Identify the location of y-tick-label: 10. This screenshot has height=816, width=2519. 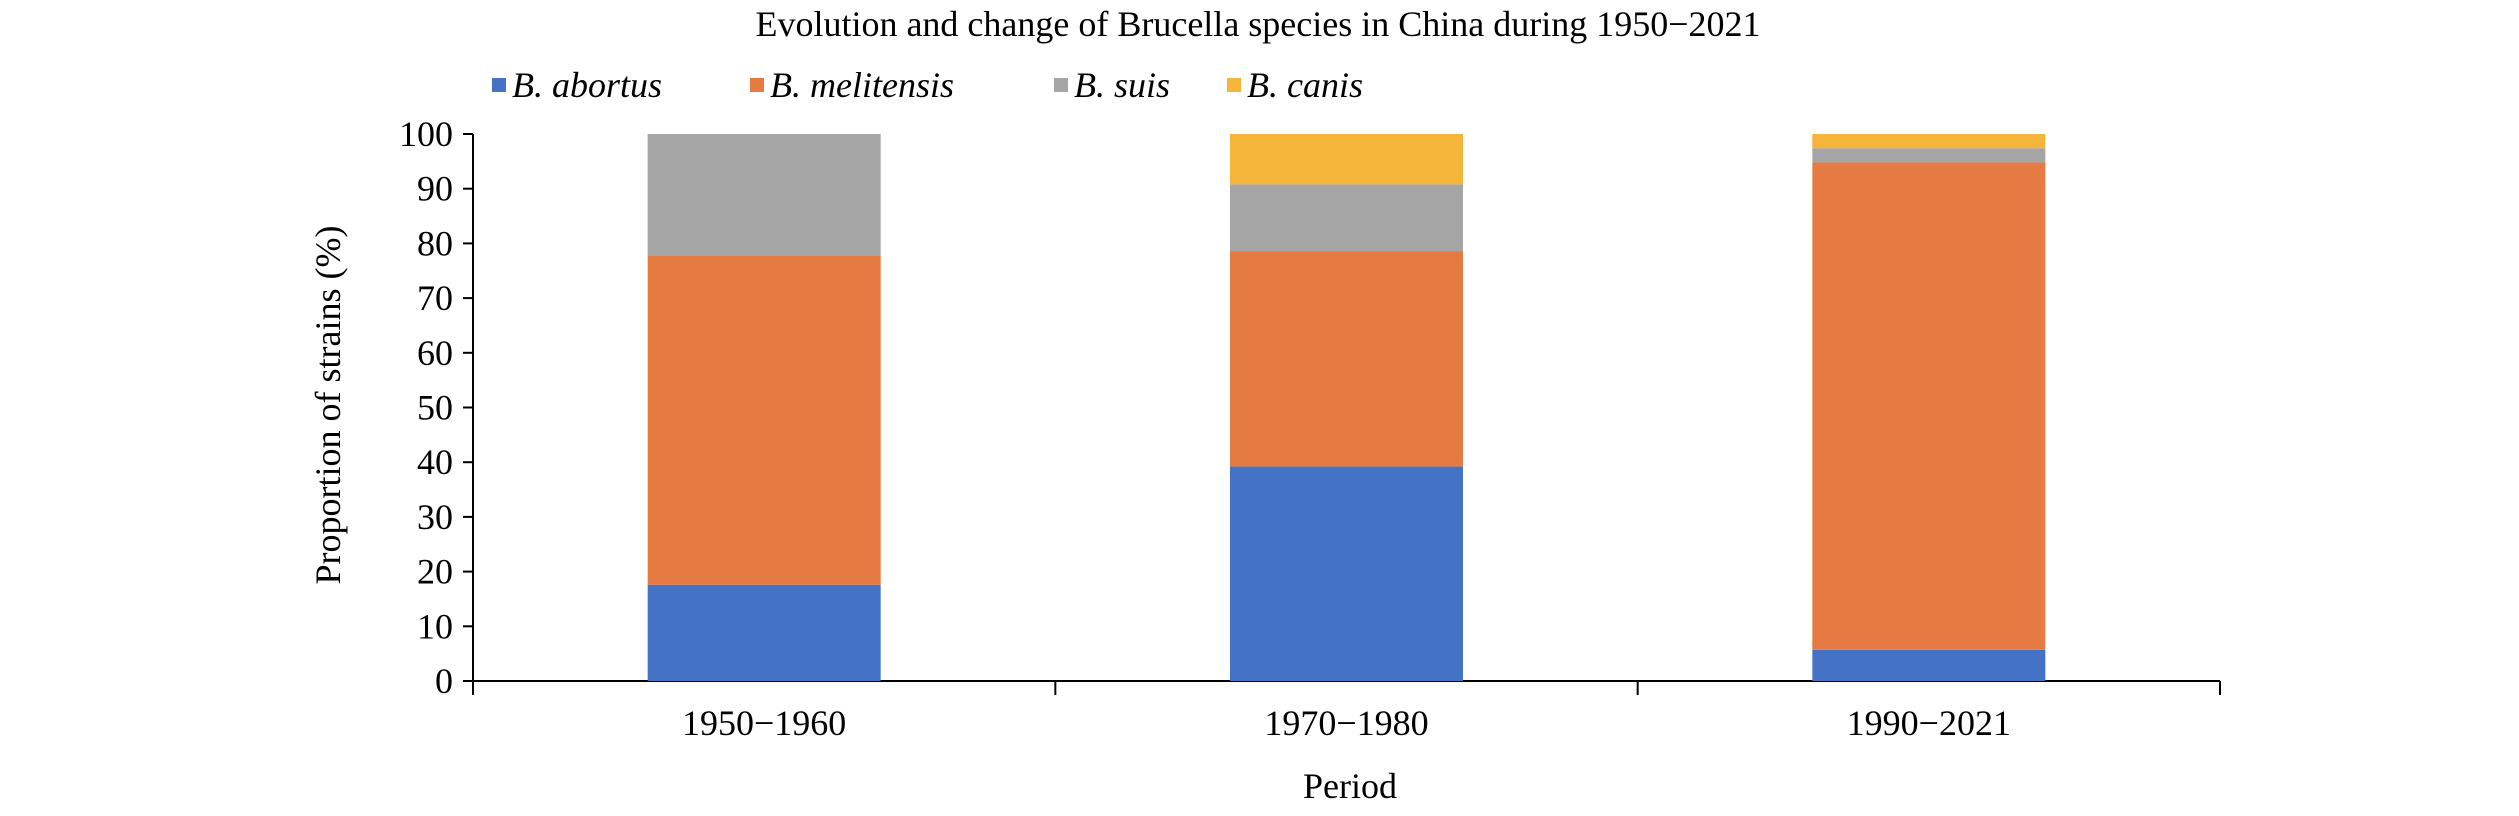
(435, 626).